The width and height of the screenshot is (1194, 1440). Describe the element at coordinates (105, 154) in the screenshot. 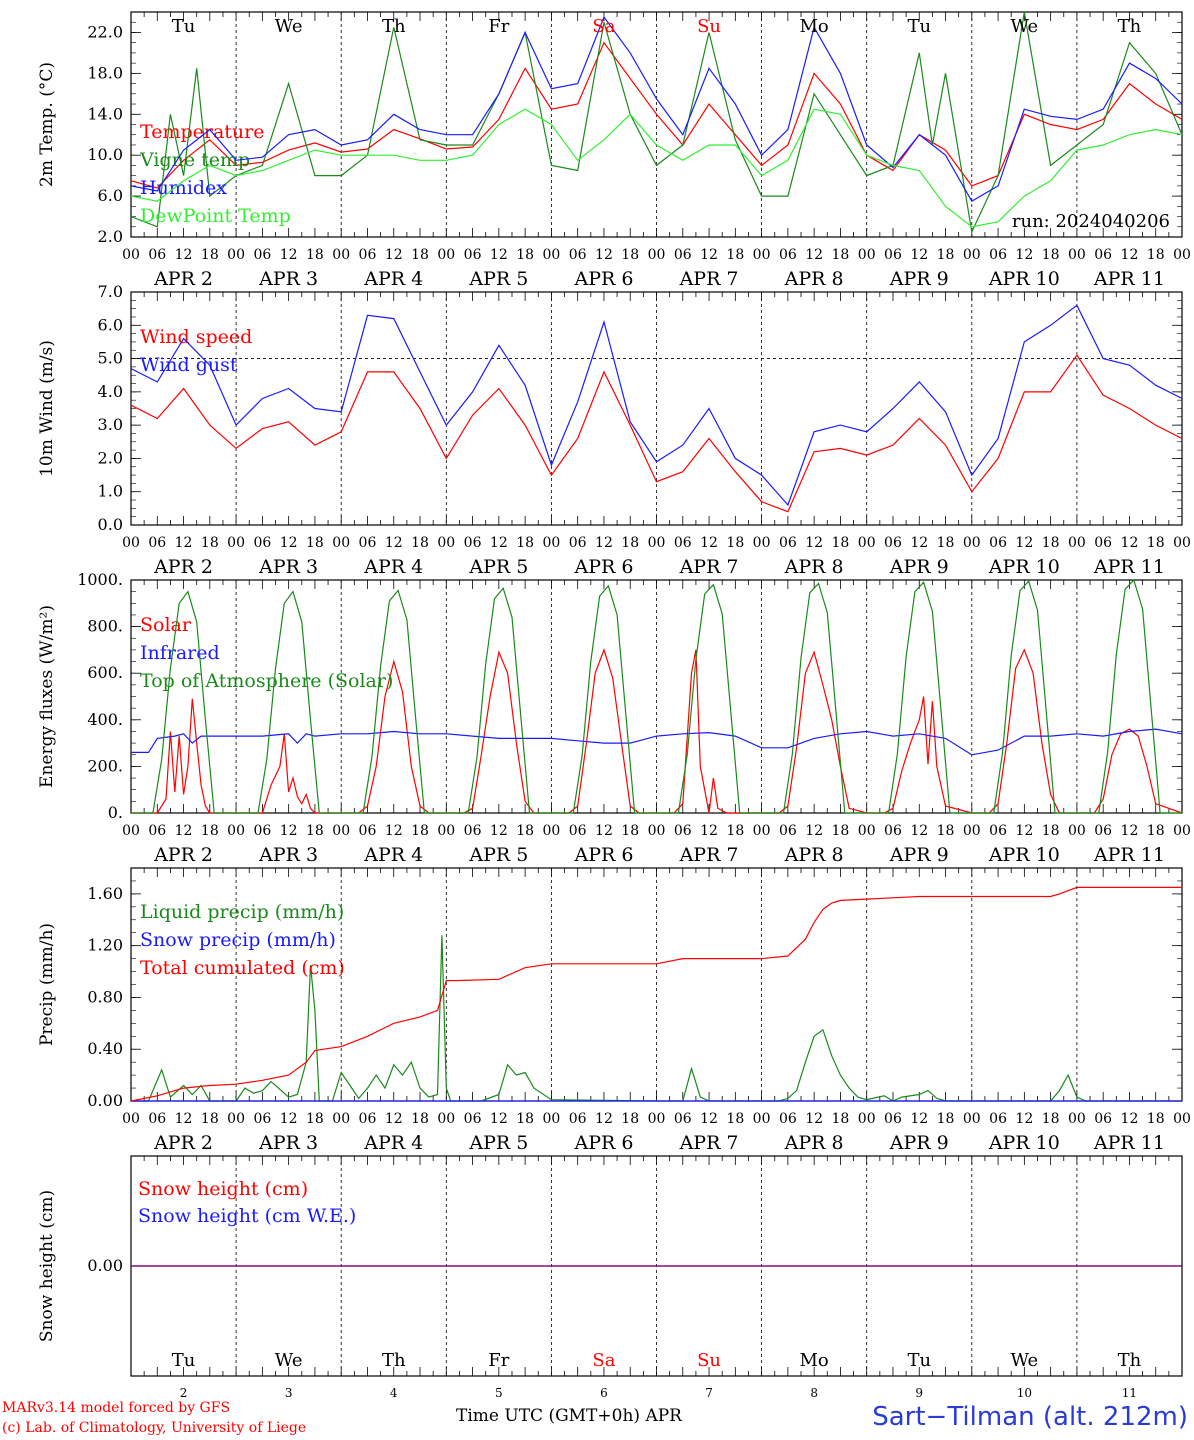

I see `y-tick-label: 10.0` at that location.